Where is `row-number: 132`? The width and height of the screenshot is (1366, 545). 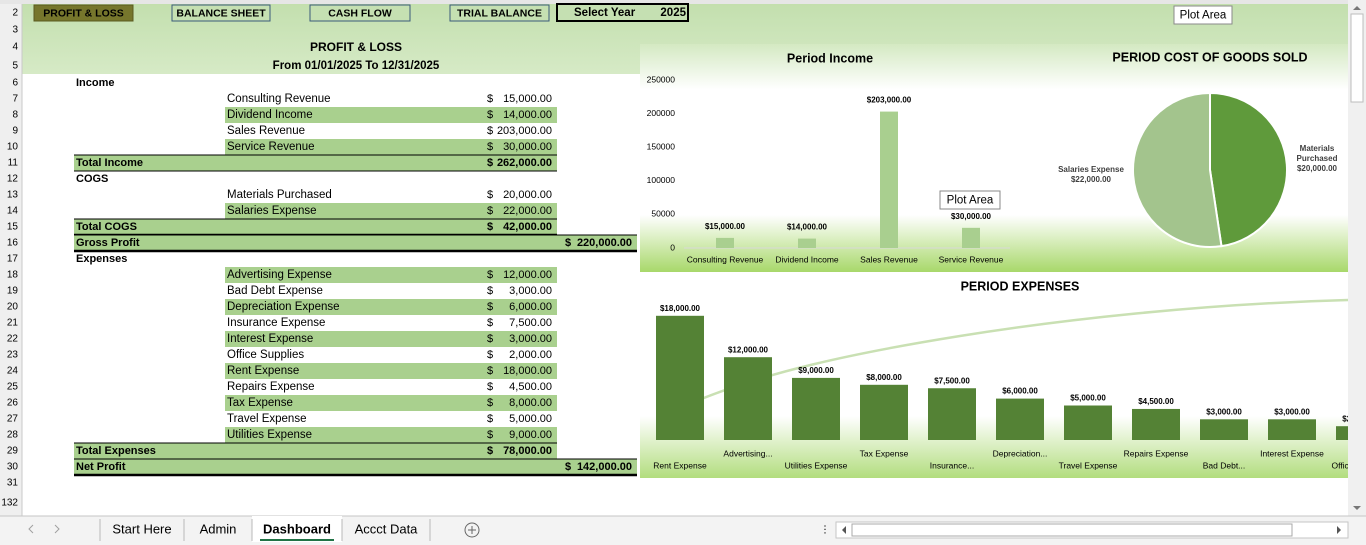
row-number: 132 is located at coordinates (9, 503).